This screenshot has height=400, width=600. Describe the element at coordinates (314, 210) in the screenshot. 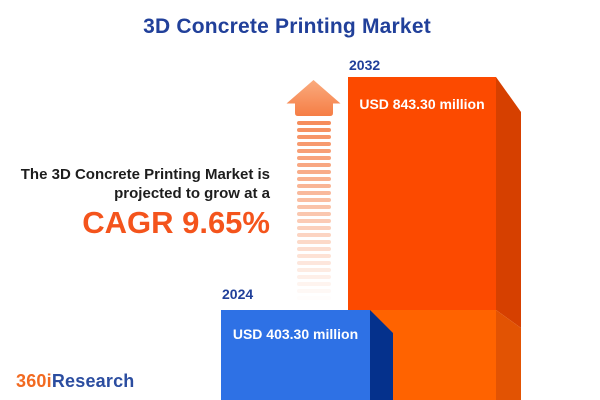

I see `up-arrow-fading-stripes` at that location.